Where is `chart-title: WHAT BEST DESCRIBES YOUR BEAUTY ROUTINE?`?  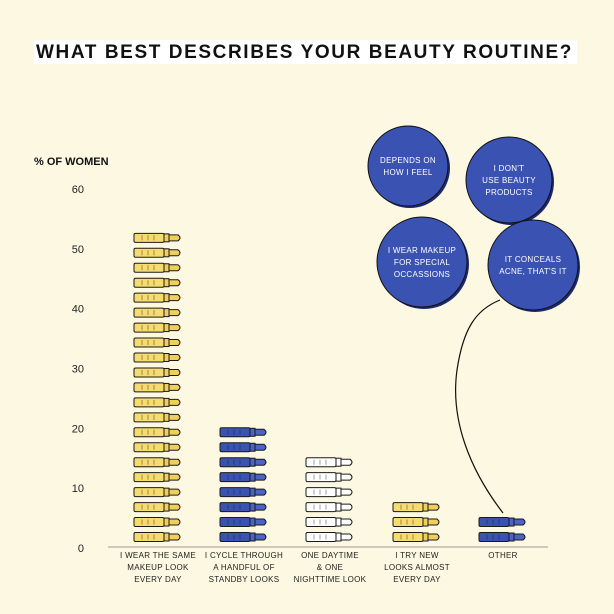 chart-title: WHAT BEST DESCRIBES YOUR BEAUTY ROUTINE? is located at coordinates (304, 52).